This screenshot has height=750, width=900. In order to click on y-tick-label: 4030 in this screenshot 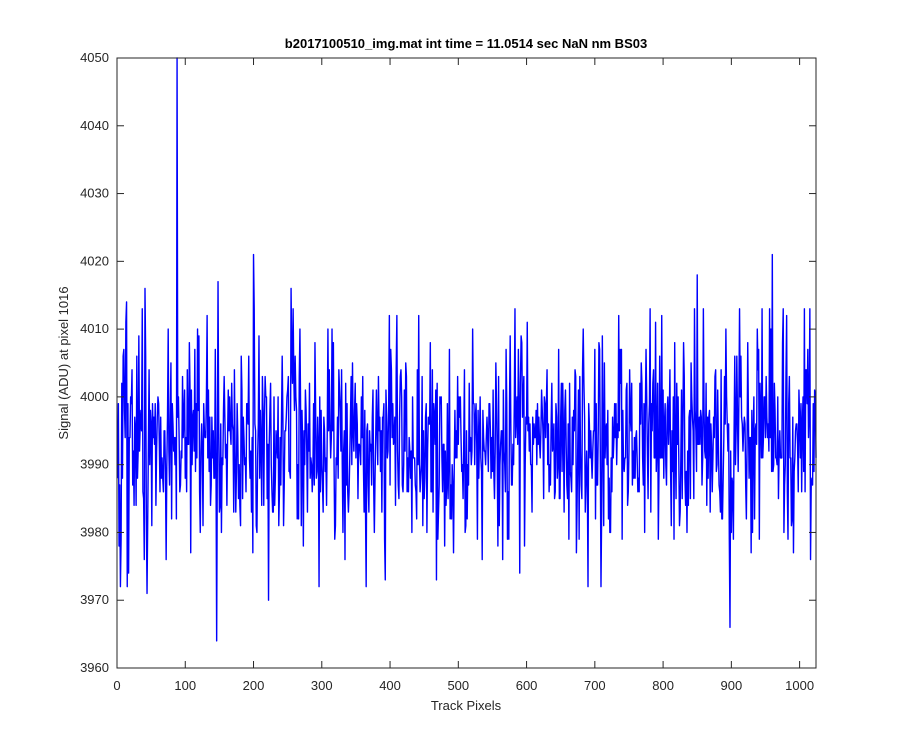, I will do `click(94, 193)`.